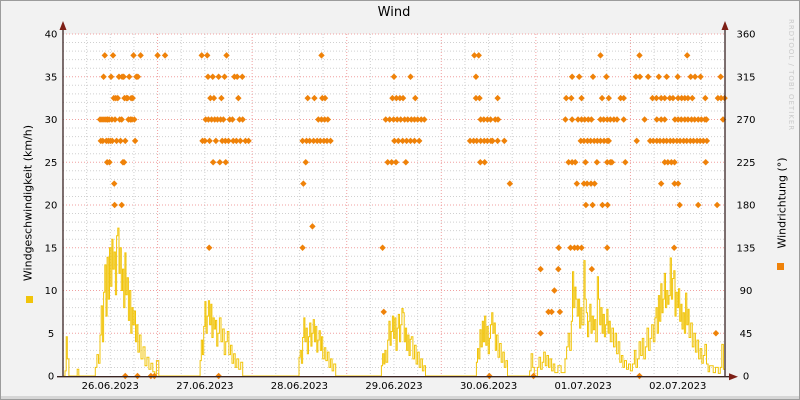 This screenshot has width=800, height=400. Describe the element at coordinates (51, 35) in the screenshot. I see `y-left-tick-label: 40` at that location.